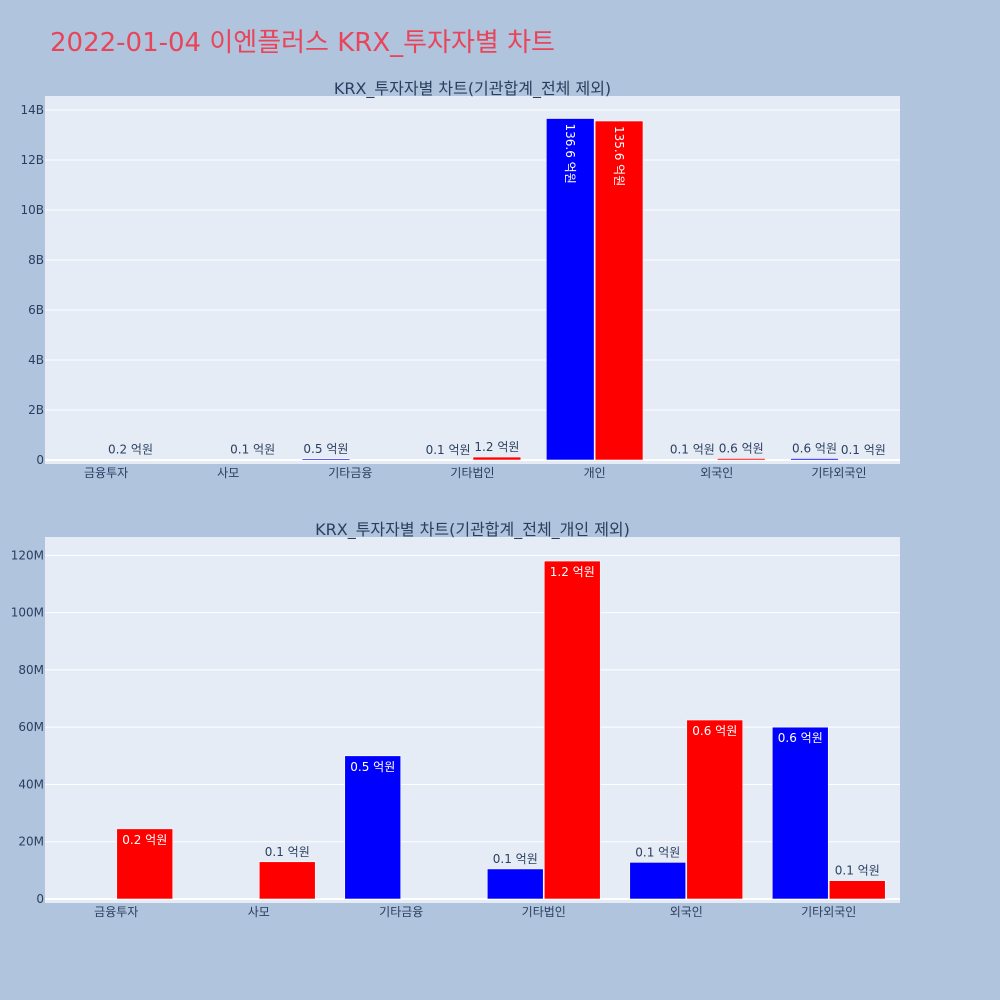 The height and width of the screenshot is (1000, 1000). I want to click on y-tick-label: 60M, so click(31, 727).